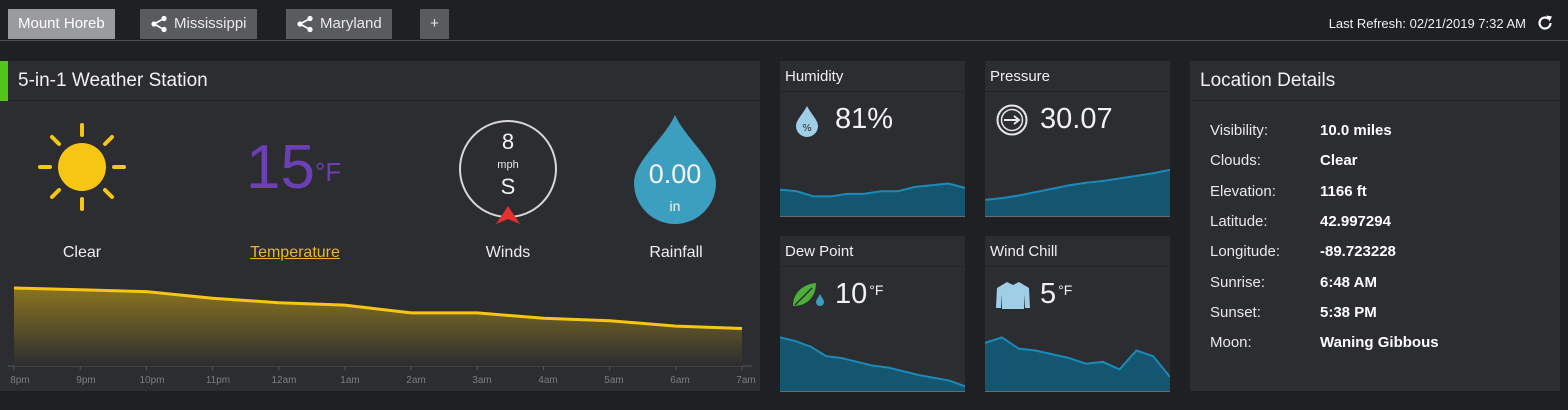  Describe the element at coordinates (508, 252) in the screenshot. I see `winds-label: Winds` at that location.